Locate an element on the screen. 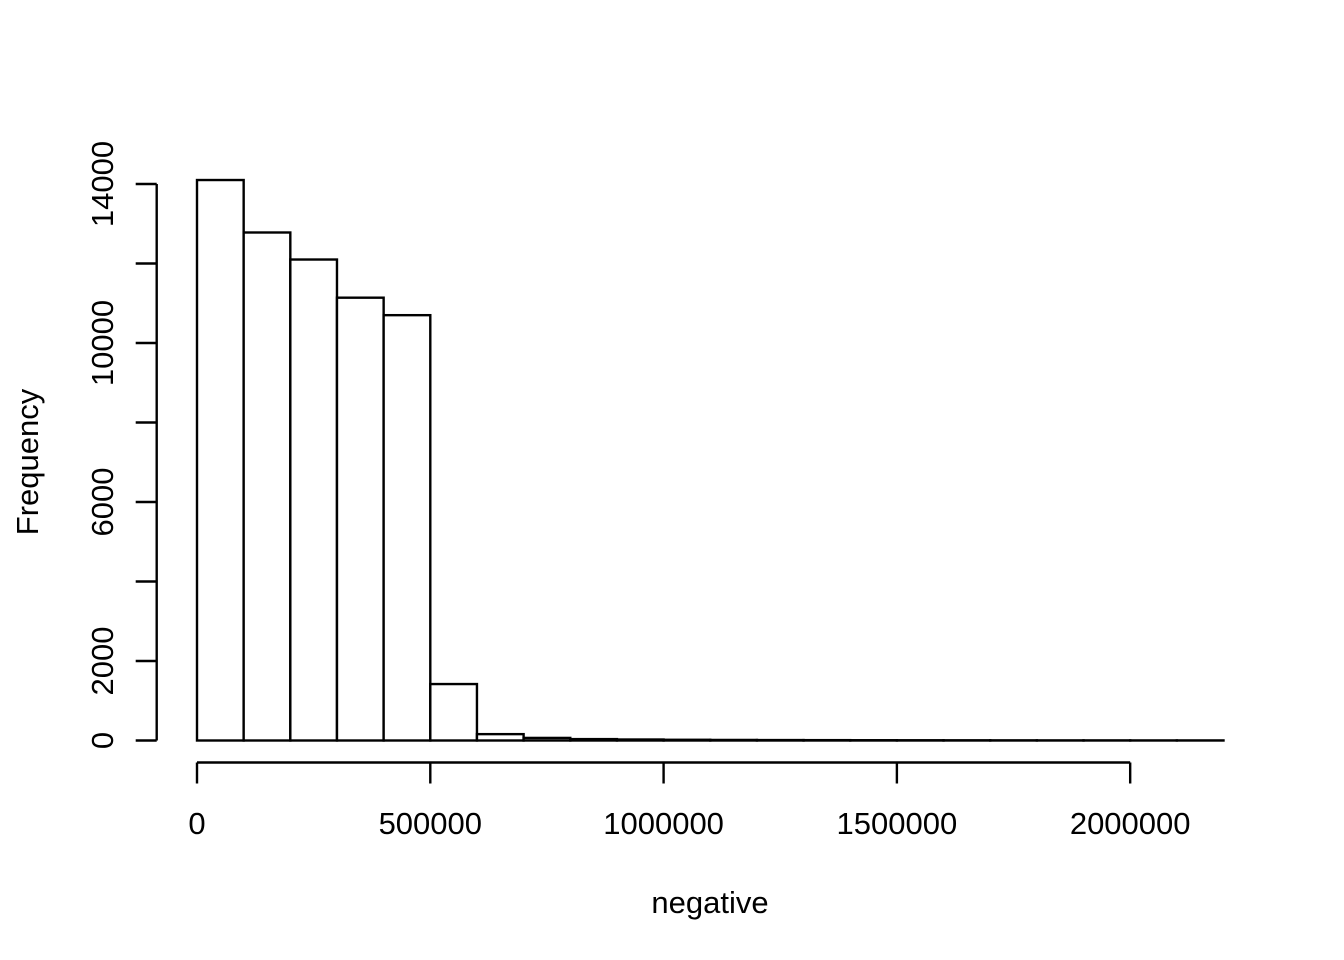 The height and width of the screenshot is (960, 1344). y-tick-label: 14000 is located at coordinates (102, 184).